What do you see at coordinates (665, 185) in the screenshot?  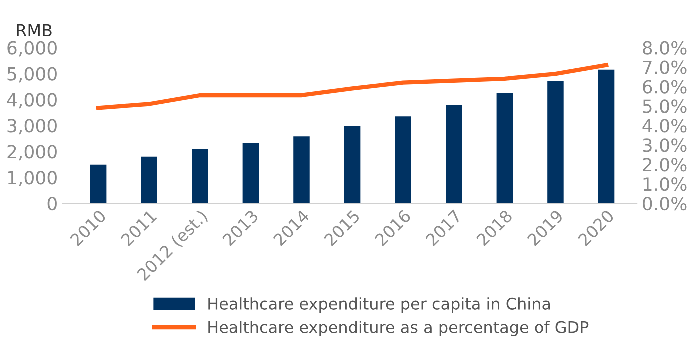 I see `y2-tick-label: 1.0%` at bounding box center [665, 185].